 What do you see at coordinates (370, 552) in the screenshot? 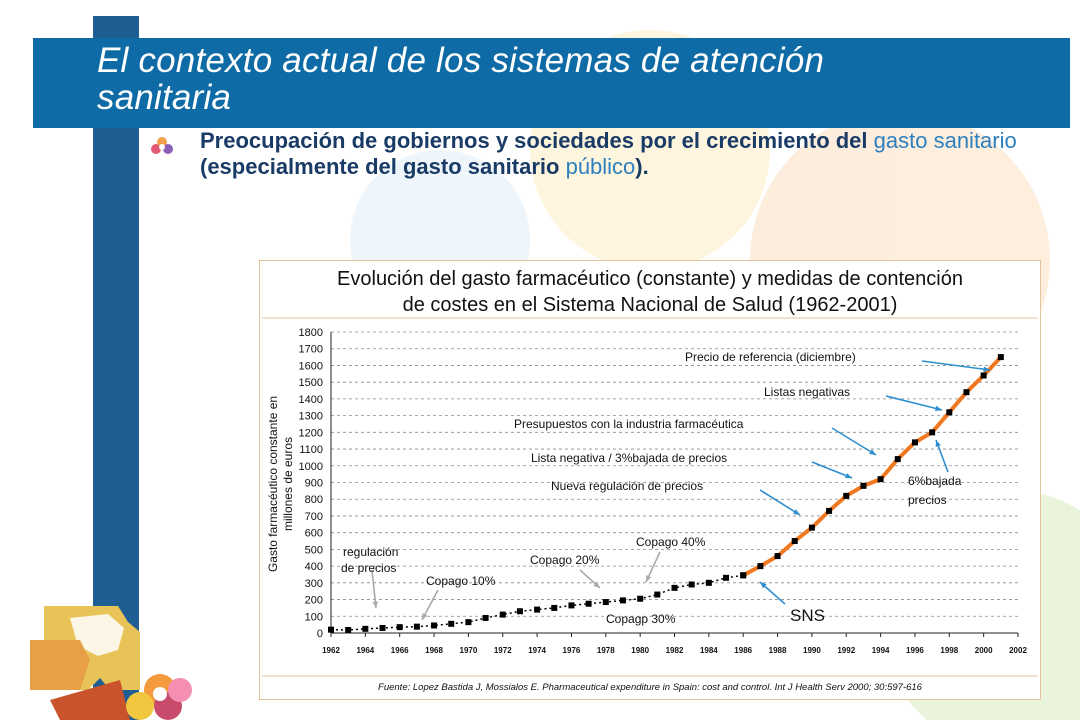
I see `annotation-label: regulación` at bounding box center [370, 552].